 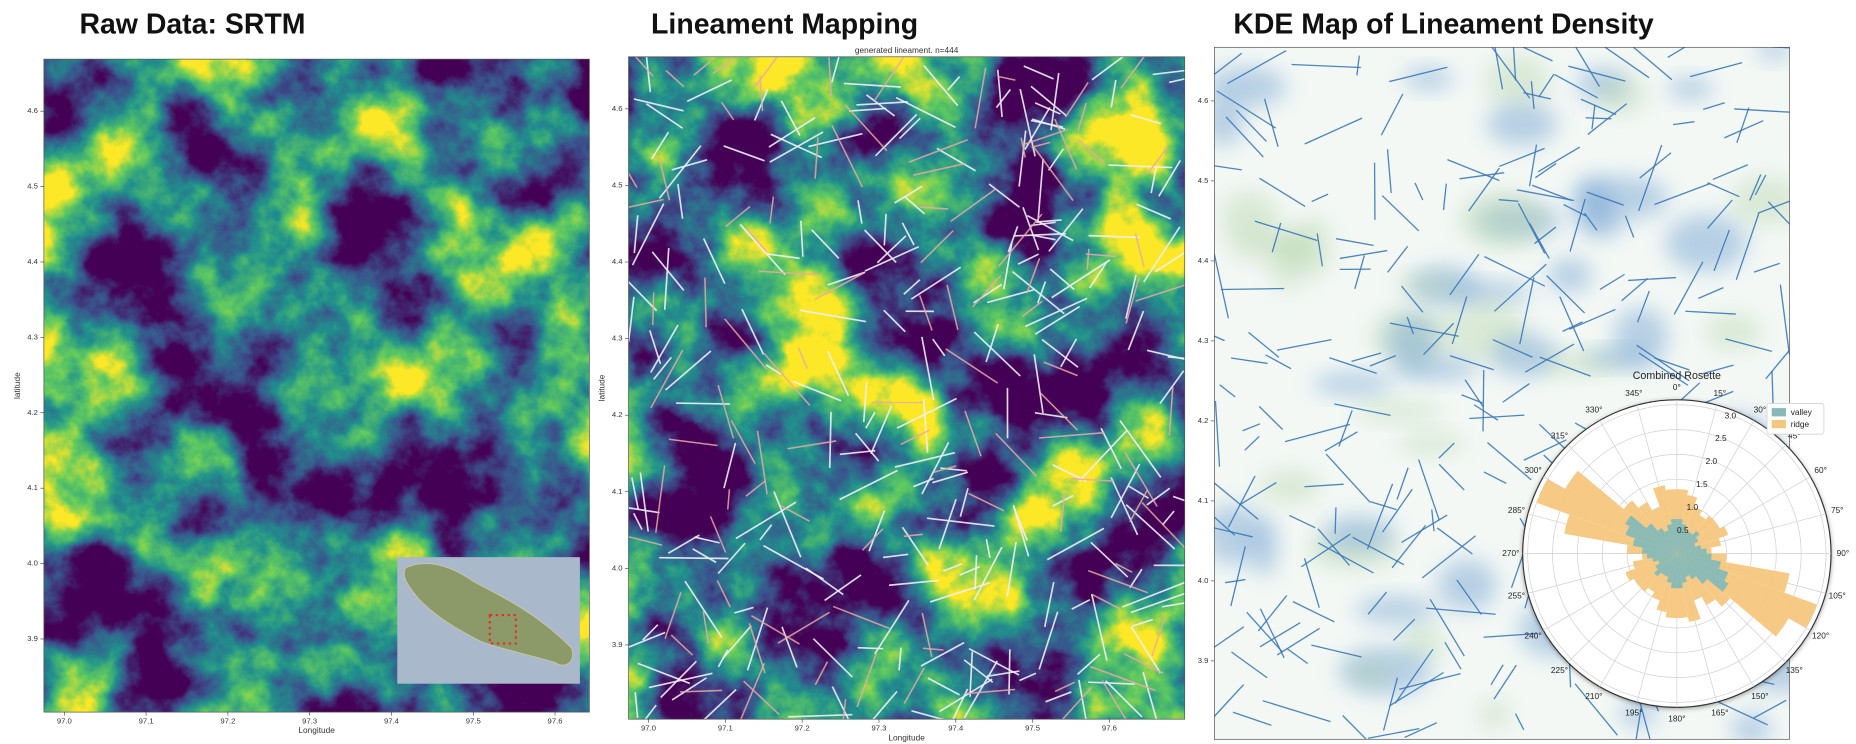 What do you see at coordinates (227, 721) in the screenshot?
I see `x-tick-label: 97.2` at bounding box center [227, 721].